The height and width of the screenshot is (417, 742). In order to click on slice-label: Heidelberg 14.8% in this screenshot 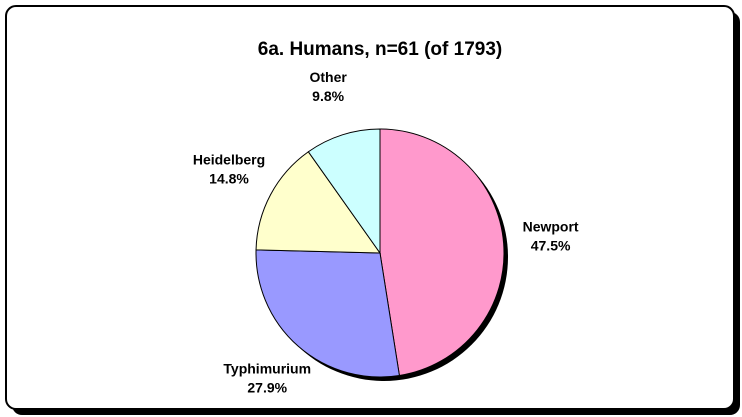, I will do `click(229, 168)`.